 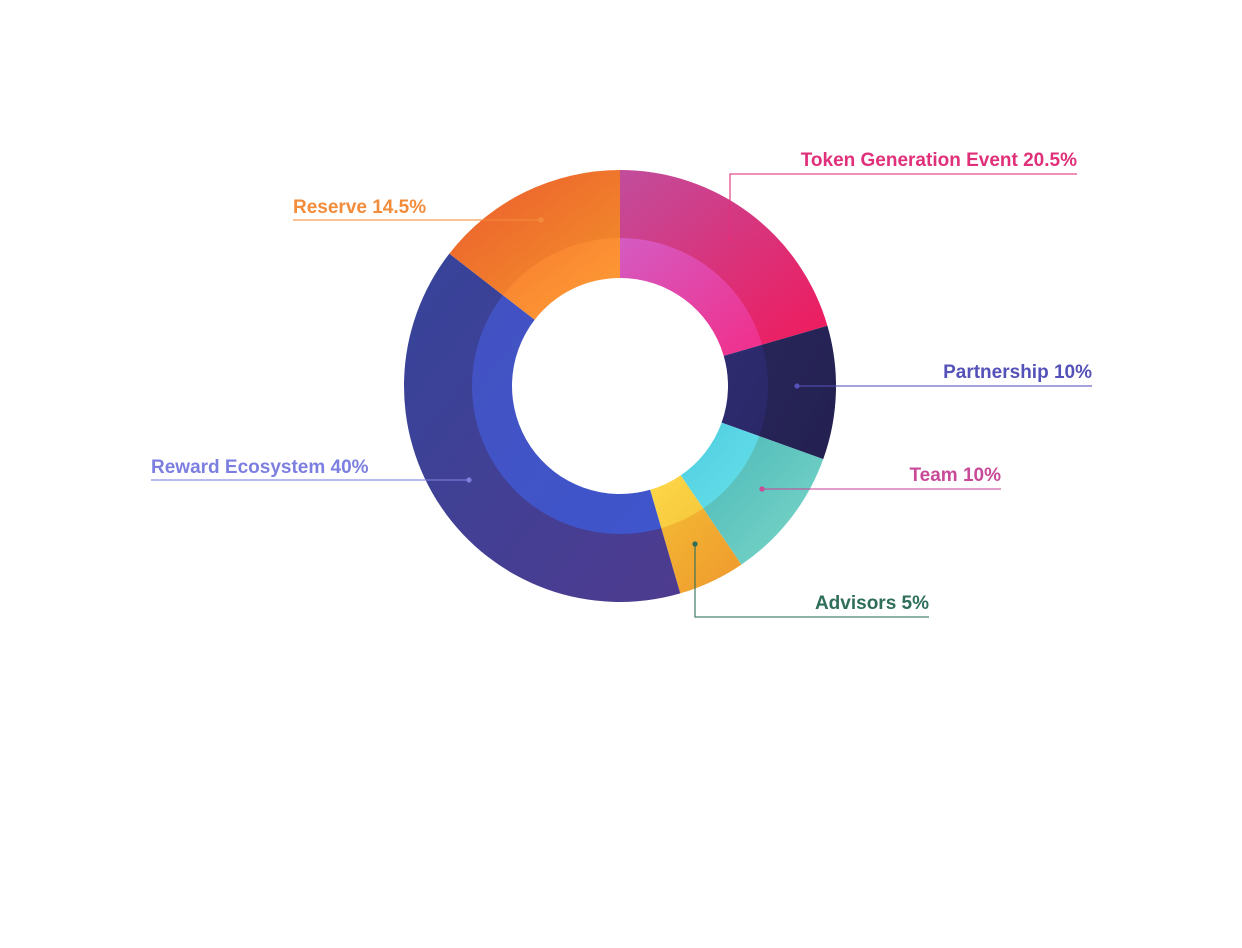 I want to click on slice-team-outer, so click(x=763, y=500).